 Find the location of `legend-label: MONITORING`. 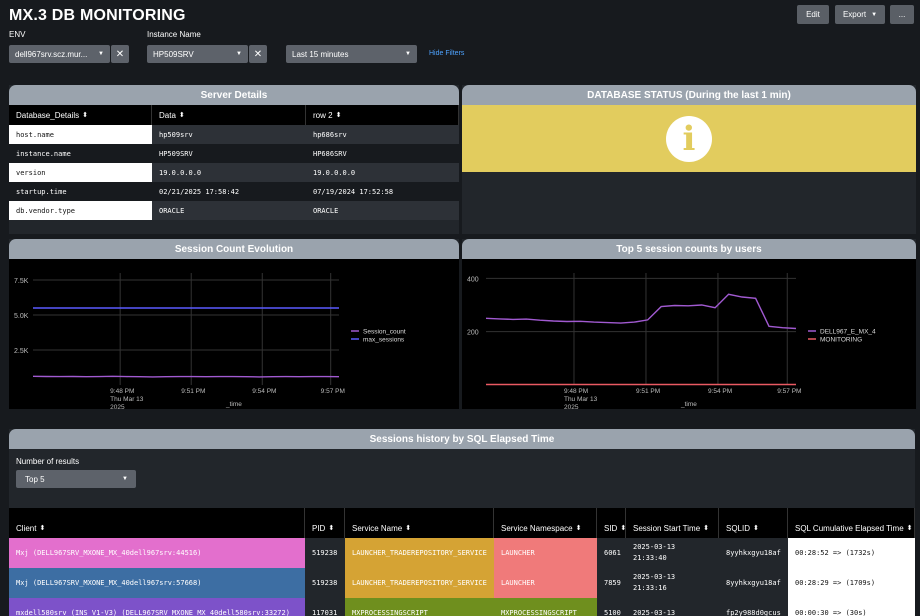

legend-label: MONITORING is located at coordinates (841, 340).